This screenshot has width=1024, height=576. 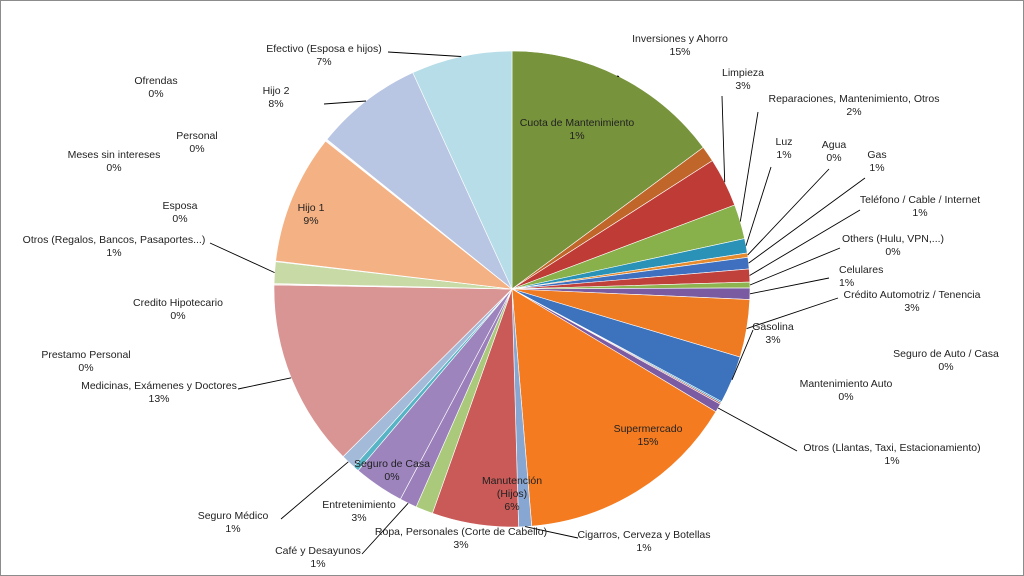 I want to click on slice-name: Efectivo (Esposa e hijos), so click(x=324, y=49).